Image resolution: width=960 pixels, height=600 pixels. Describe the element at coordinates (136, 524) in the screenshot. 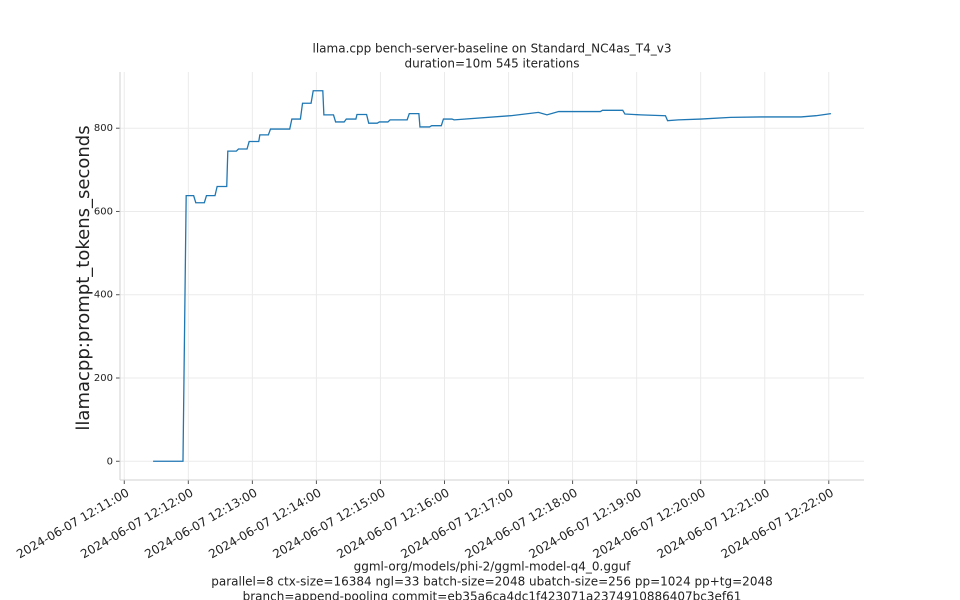

I see `x-tick-label: 2024-06-07 12:12:00` at that location.